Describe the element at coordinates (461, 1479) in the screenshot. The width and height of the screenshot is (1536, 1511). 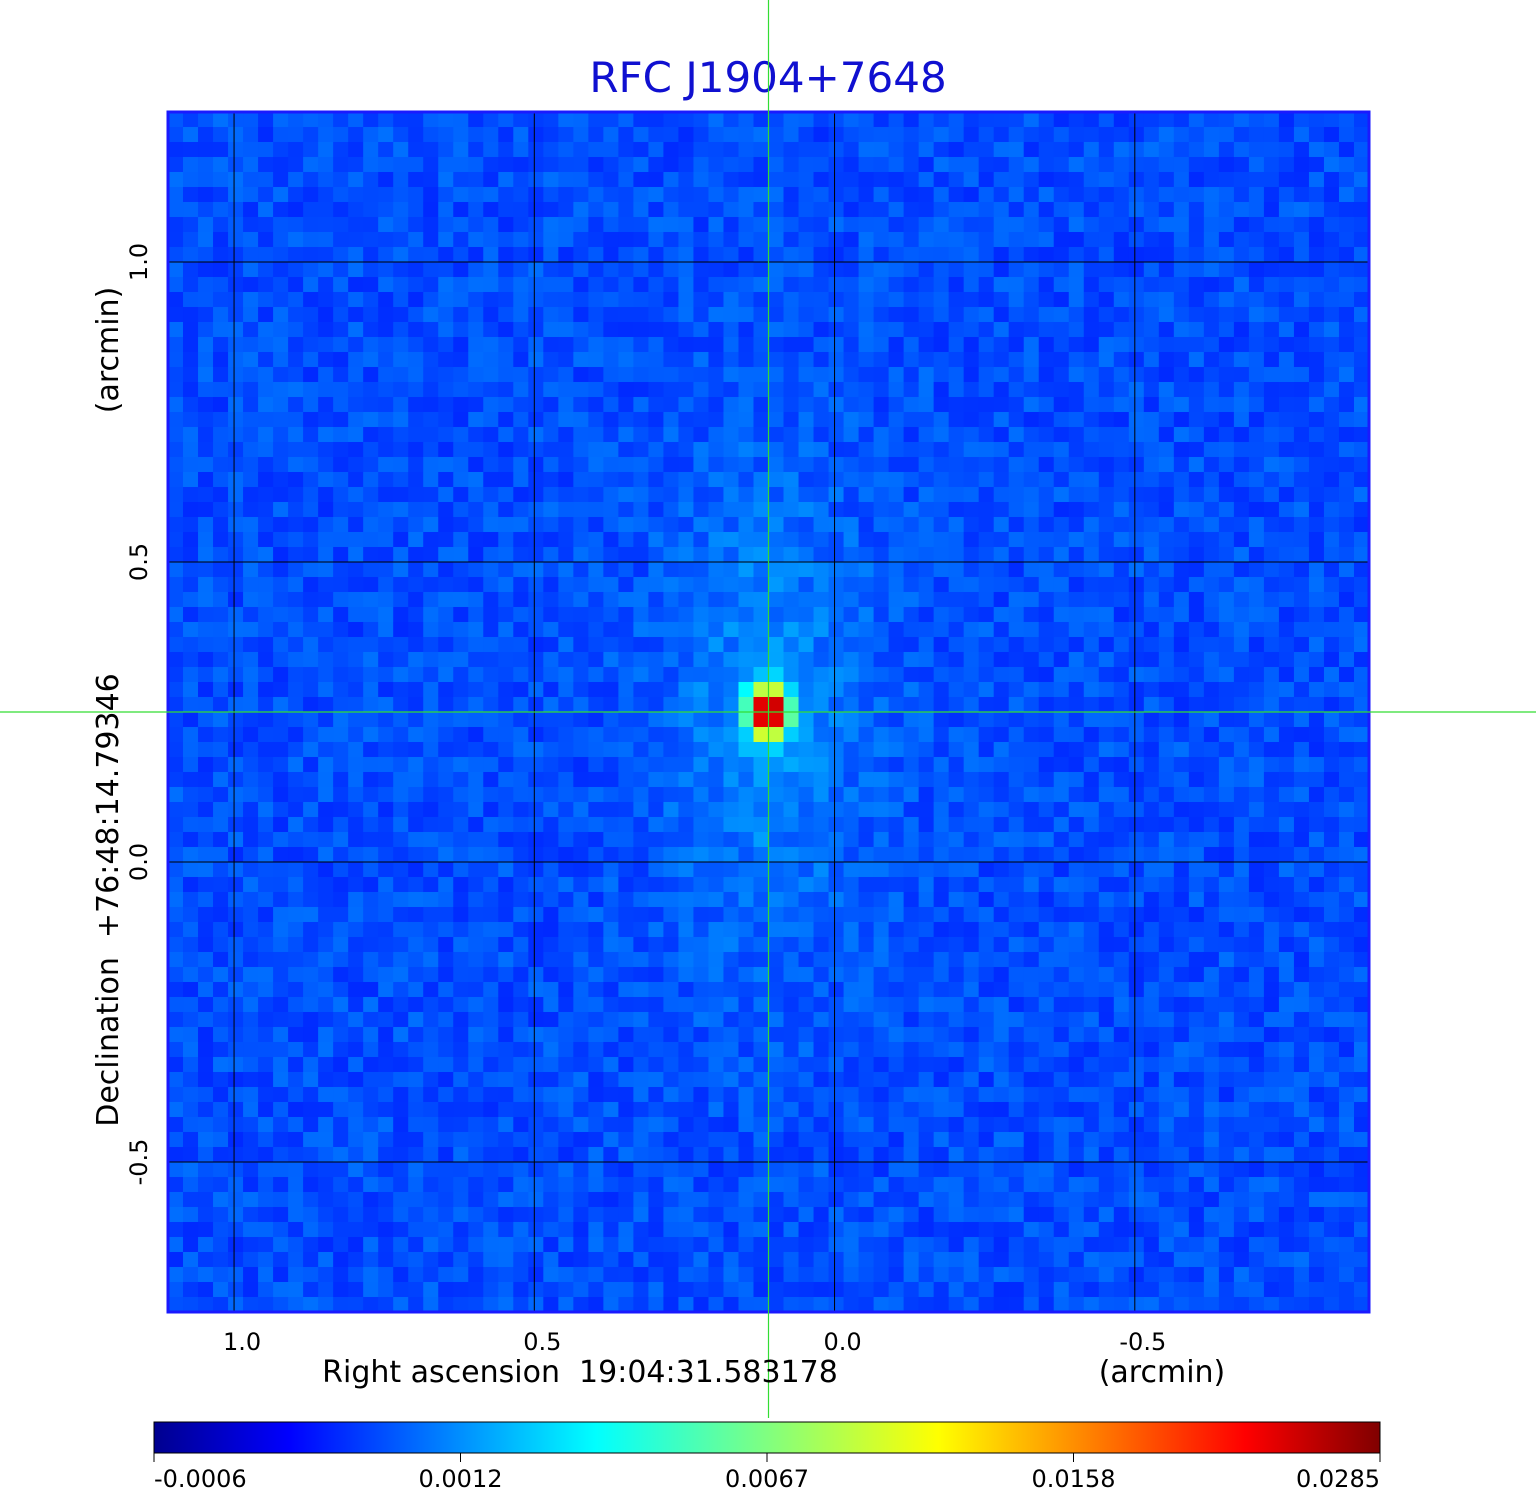
I see `colorbar-tick-label: 0.0012` at that location.